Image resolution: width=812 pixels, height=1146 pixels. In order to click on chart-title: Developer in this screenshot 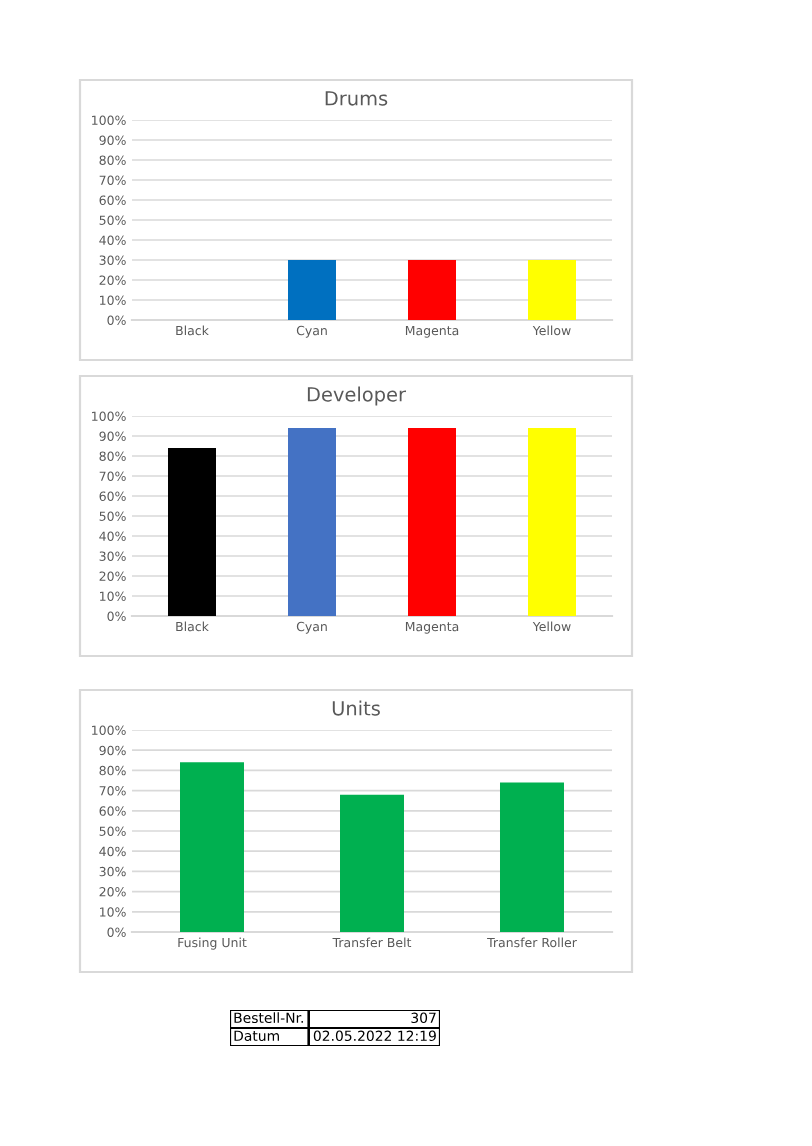, I will do `click(356, 396)`.